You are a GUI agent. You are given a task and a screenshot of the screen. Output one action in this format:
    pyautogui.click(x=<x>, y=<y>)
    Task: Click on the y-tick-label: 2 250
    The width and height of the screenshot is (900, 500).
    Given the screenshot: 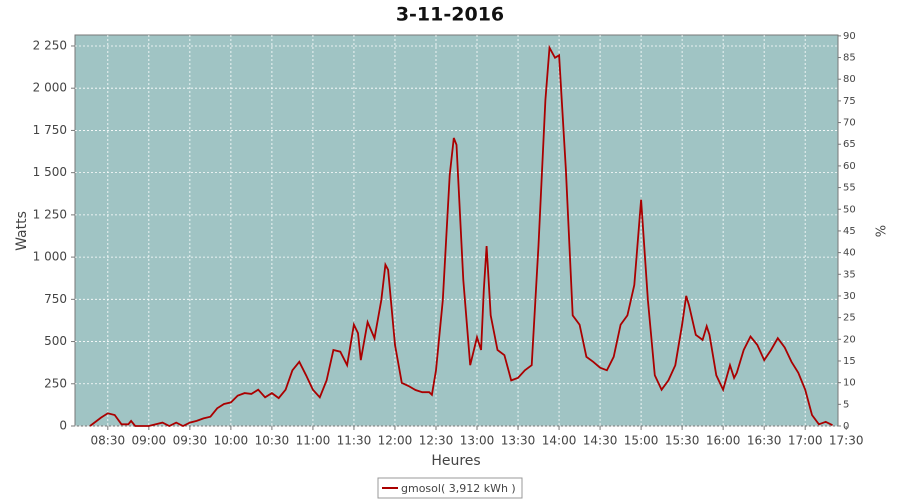 What is the action you would take?
    pyautogui.click(x=50, y=45)
    